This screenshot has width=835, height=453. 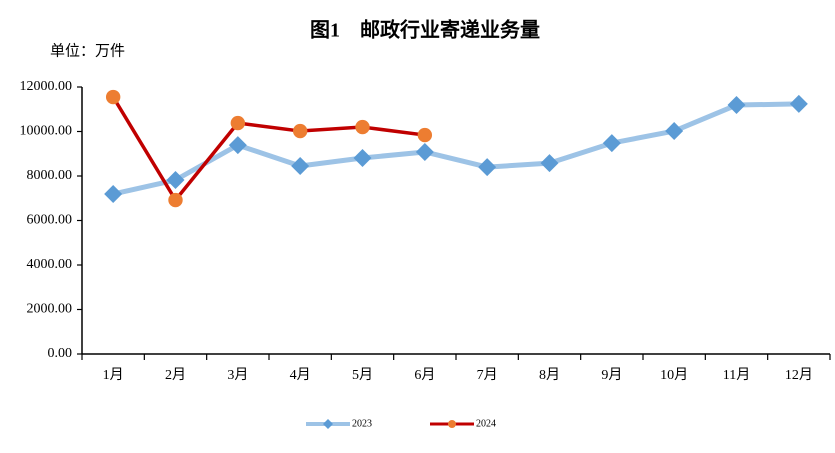 What do you see at coordinates (46, 86) in the screenshot?
I see `y-tick-label: 12000.00` at bounding box center [46, 86].